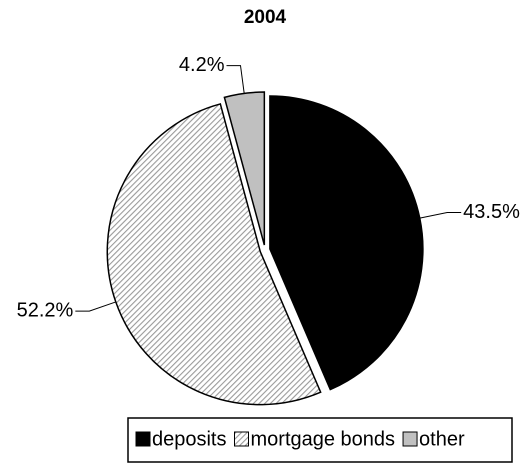 The width and height of the screenshot is (525, 476). What do you see at coordinates (202, 65) in the screenshot?
I see `data-label: 4.2%` at bounding box center [202, 65].